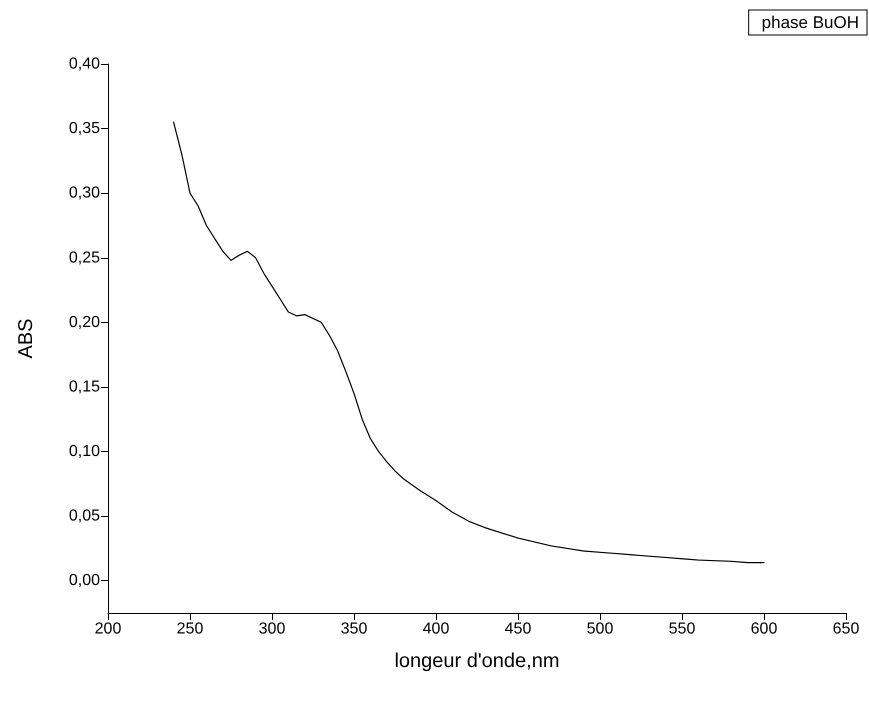 The height and width of the screenshot is (702, 869). I want to click on y-tick-label: 0,05, so click(84, 516).